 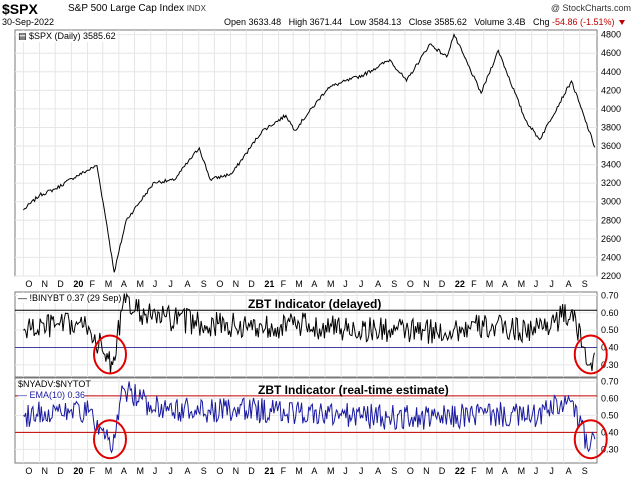 What do you see at coordinates (20, 9) in the screenshot?
I see `ticker-symbol: $SPX` at bounding box center [20, 9].